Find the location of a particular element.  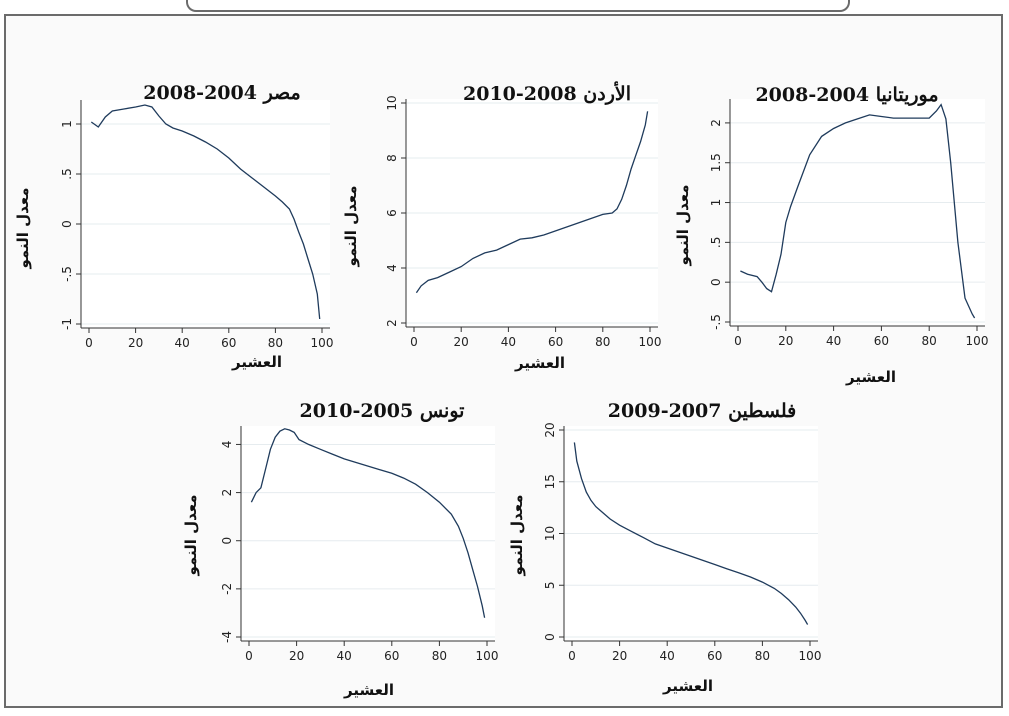

y-tick-label: 20 is located at coordinates (550, 429).